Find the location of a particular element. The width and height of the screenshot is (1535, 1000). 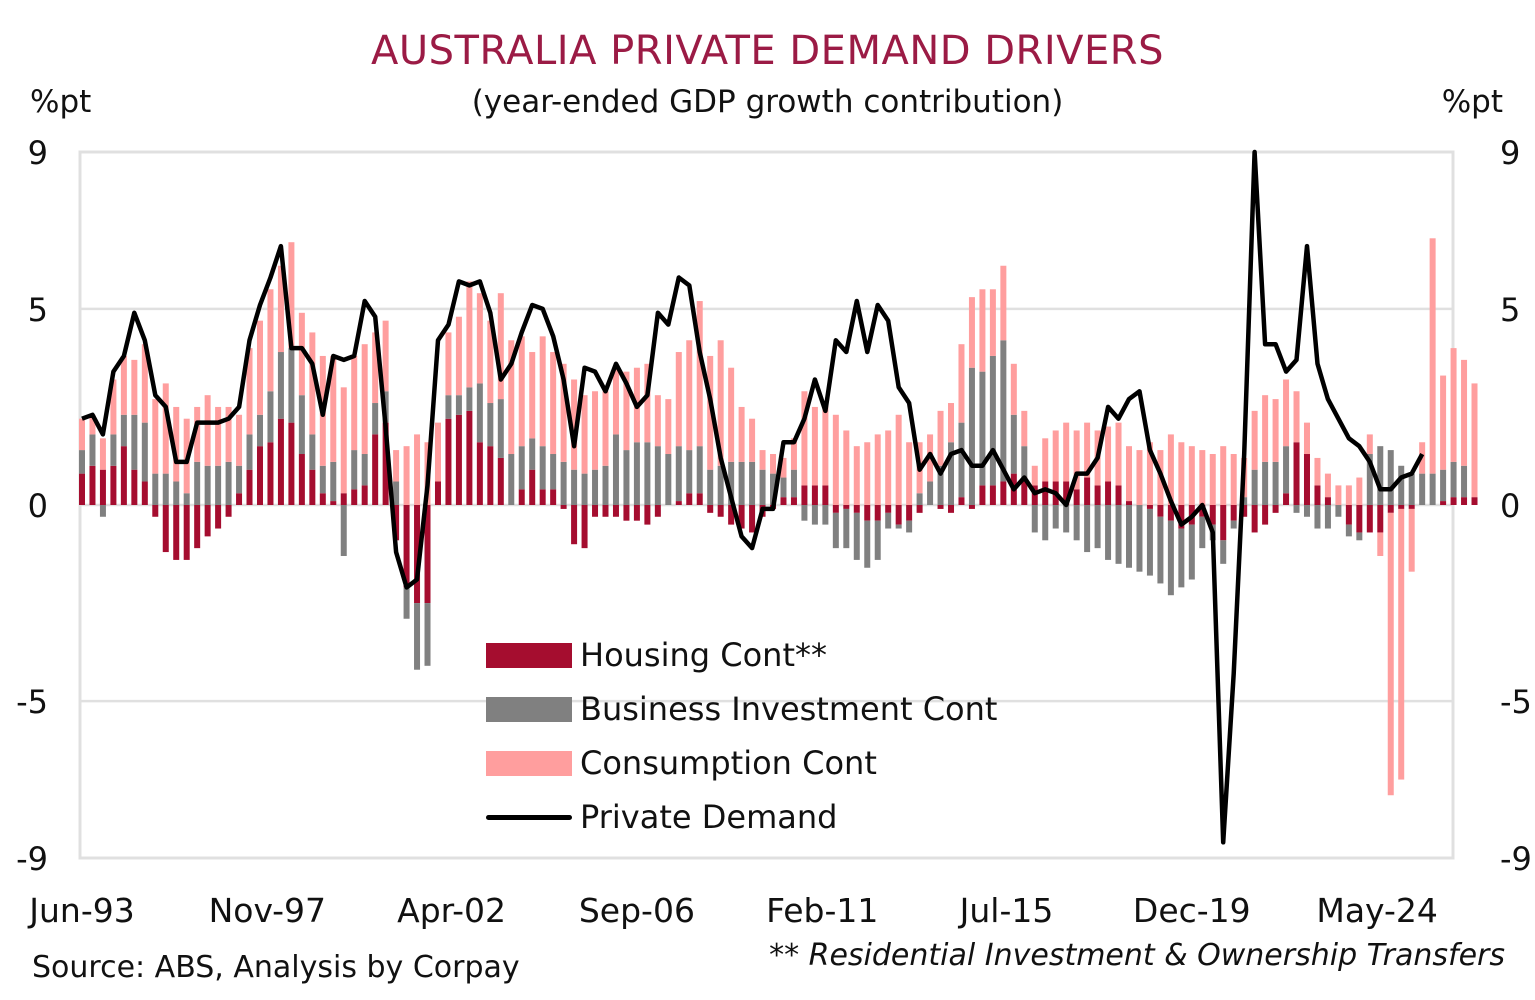

chart-title: AUSTRALIA PRIVATE DEMAND DRIVERS is located at coordinates (767, 51).